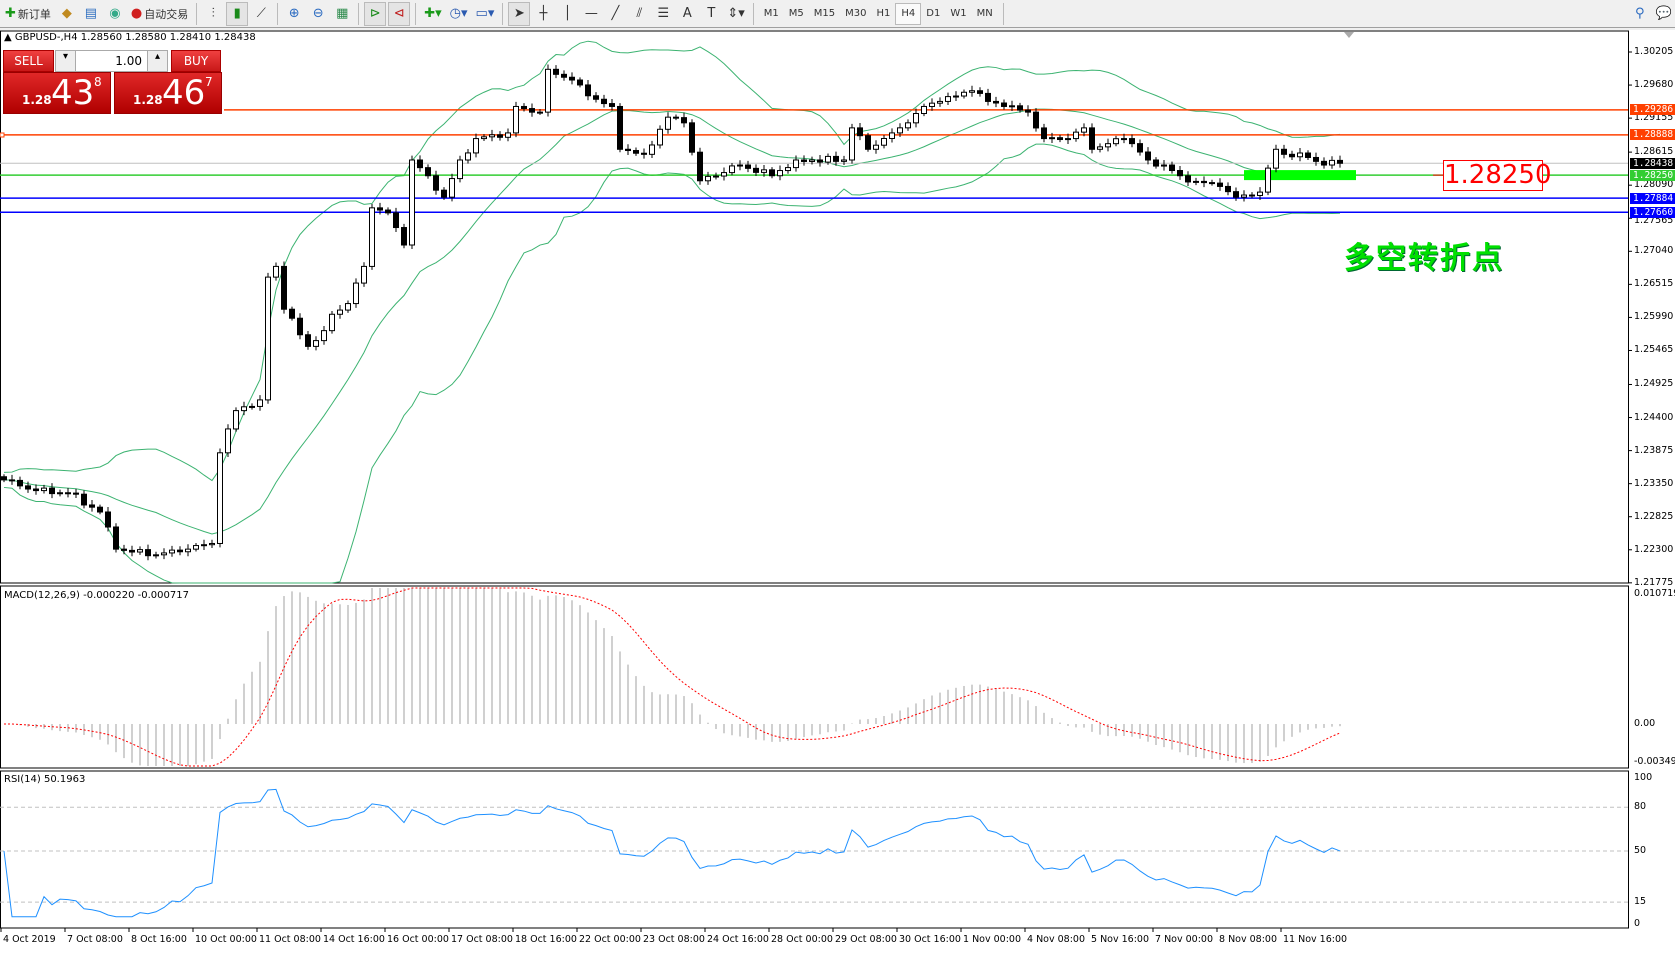  What do you see at coordinates (1654, 221) in the screenshot?
I see `price-tick-label: 1.27565` at bounding box center [1654, 221].